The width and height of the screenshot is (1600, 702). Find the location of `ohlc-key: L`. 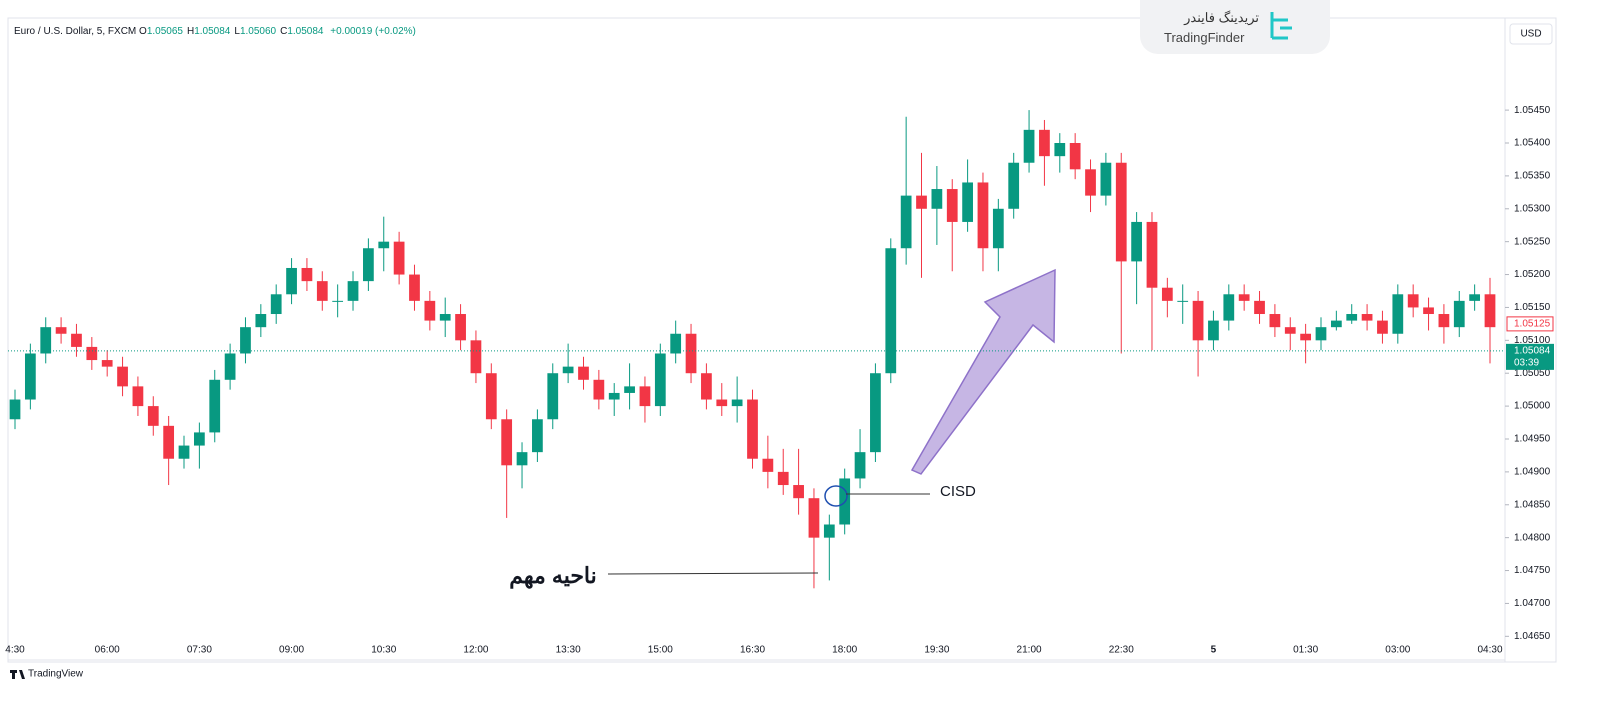

ohlc-key: L is located at coordinates (237, 31).